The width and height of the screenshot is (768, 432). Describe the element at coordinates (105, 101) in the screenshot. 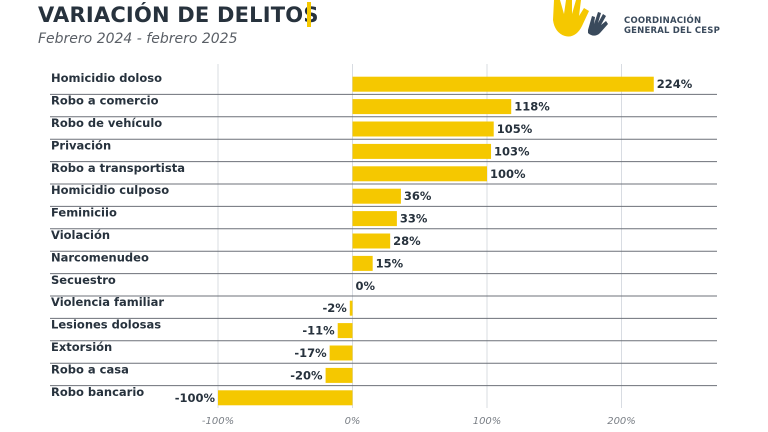

I see `category-label: Robo a comercio` at that location.